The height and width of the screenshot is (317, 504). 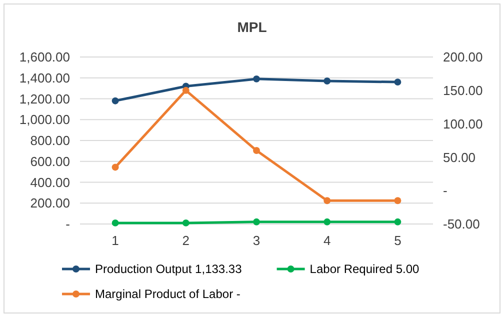 What do you see at coordinates (44, 120) in the screenshot?
I see `y-tick-label: 1,000.00` at bounding box center [44, 120].